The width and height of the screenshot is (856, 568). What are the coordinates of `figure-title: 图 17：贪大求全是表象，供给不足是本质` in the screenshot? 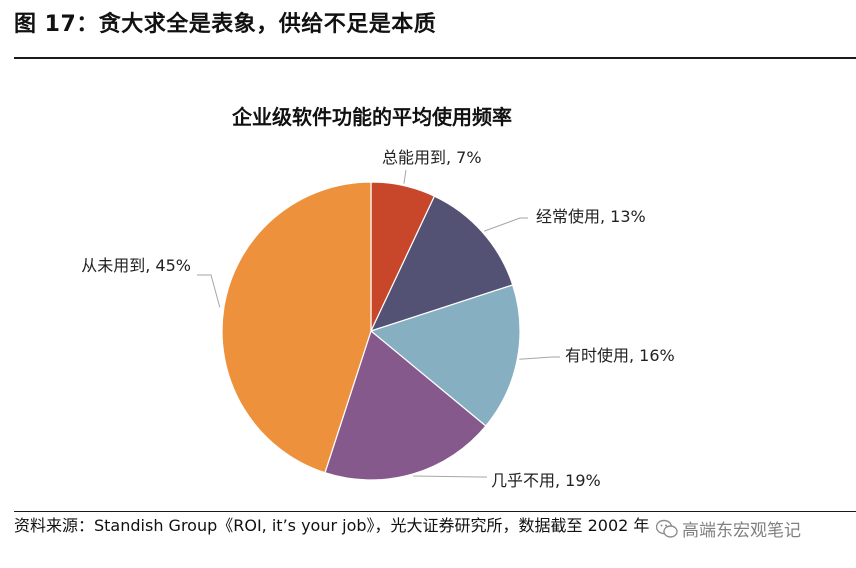 It's located at (225, 24).